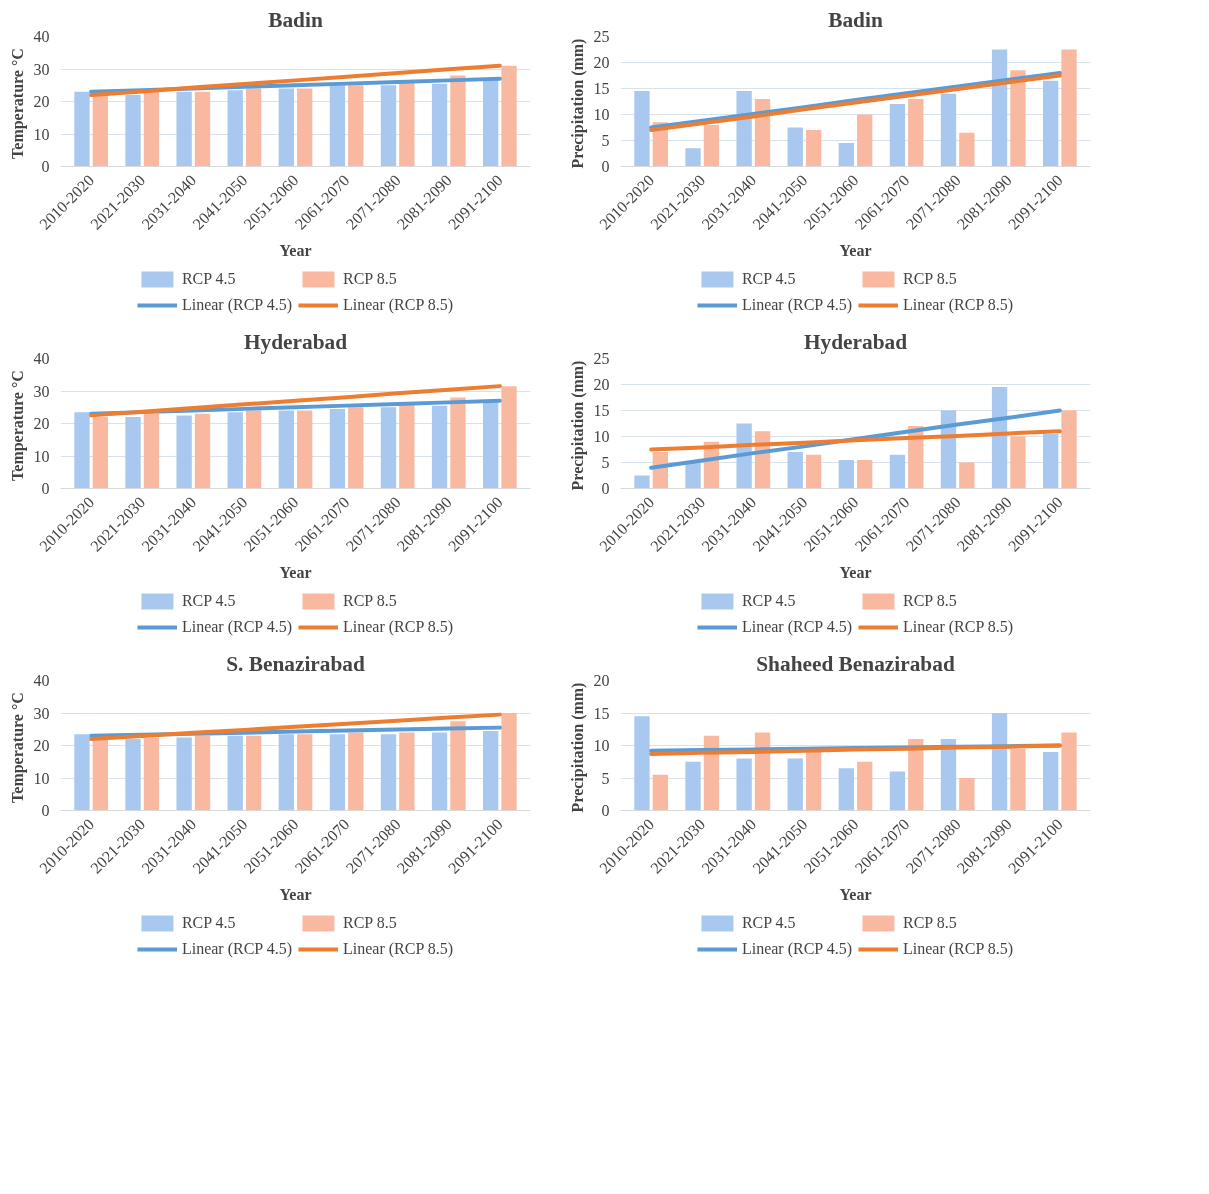 The image size is (1209, 1194). What do you see at coordinates (855, 663) in the screenshot?
I see `chart-title: Shaheed Benazirabad` at bounding box center [855, 663].